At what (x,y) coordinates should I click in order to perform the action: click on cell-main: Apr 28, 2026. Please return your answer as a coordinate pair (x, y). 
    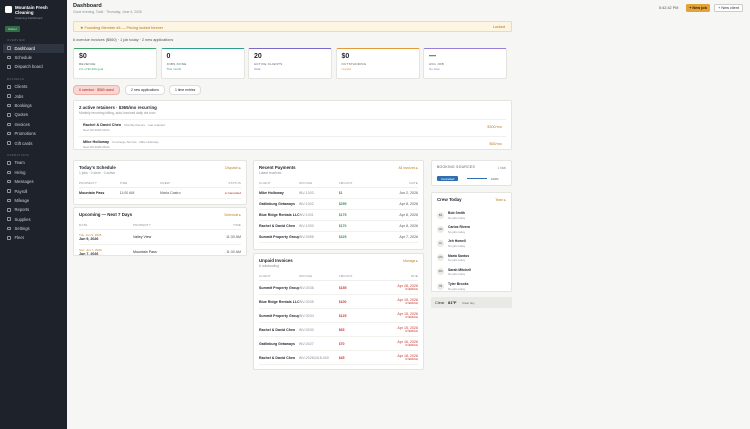
    Looking at the image, I should click on (407, 286).